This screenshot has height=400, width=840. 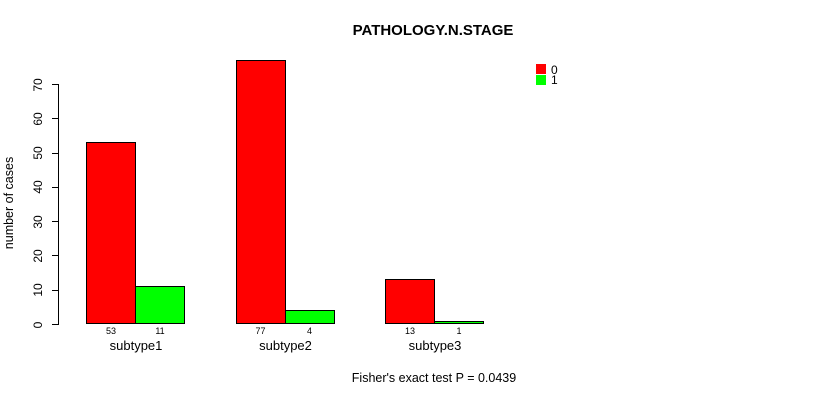 What do you see at coordinates (38, 119) in the screenshot?
I see `y-tick-label: 60` at bounding box center [38, 119].